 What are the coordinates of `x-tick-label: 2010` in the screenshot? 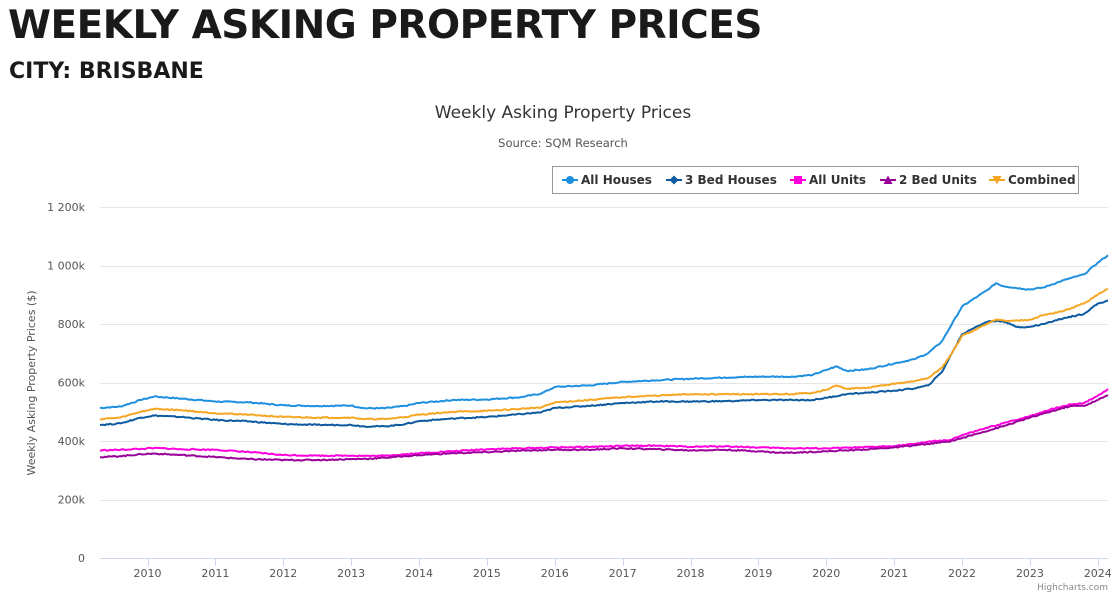 It's located at (148, 573).